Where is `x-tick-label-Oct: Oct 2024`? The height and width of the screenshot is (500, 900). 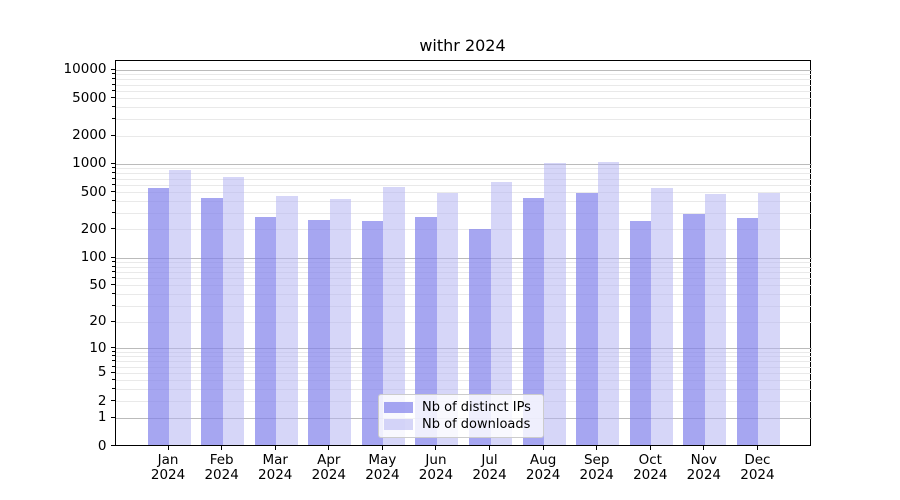 x-tick-label-Oct: Oct 2024 is located at coordinates (650, 467).